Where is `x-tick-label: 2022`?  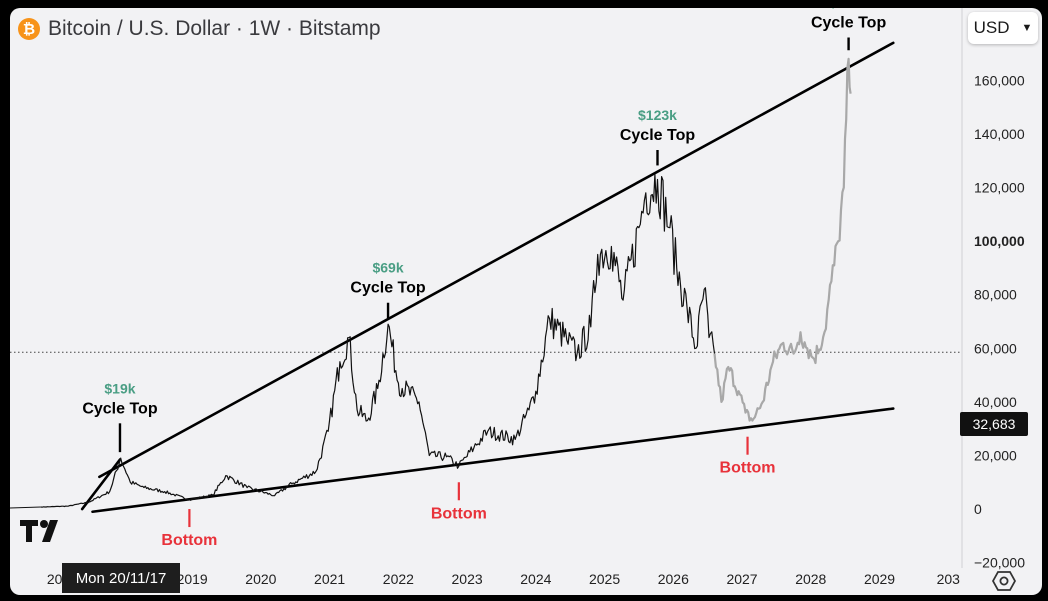 x-tick-label: 2022 is located at coordinates (398, 579).